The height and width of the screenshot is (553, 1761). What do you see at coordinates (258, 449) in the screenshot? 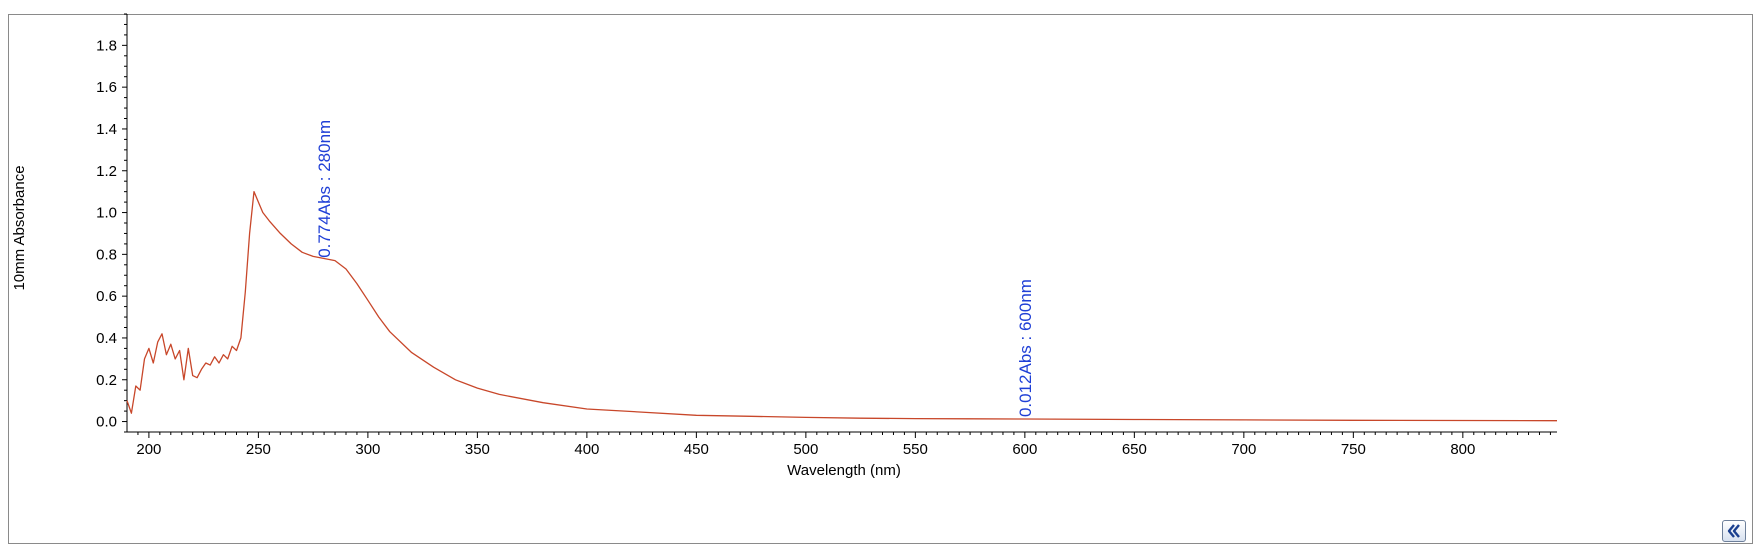
I see `x-tick-label: 250` at bounding box center [258, 449].